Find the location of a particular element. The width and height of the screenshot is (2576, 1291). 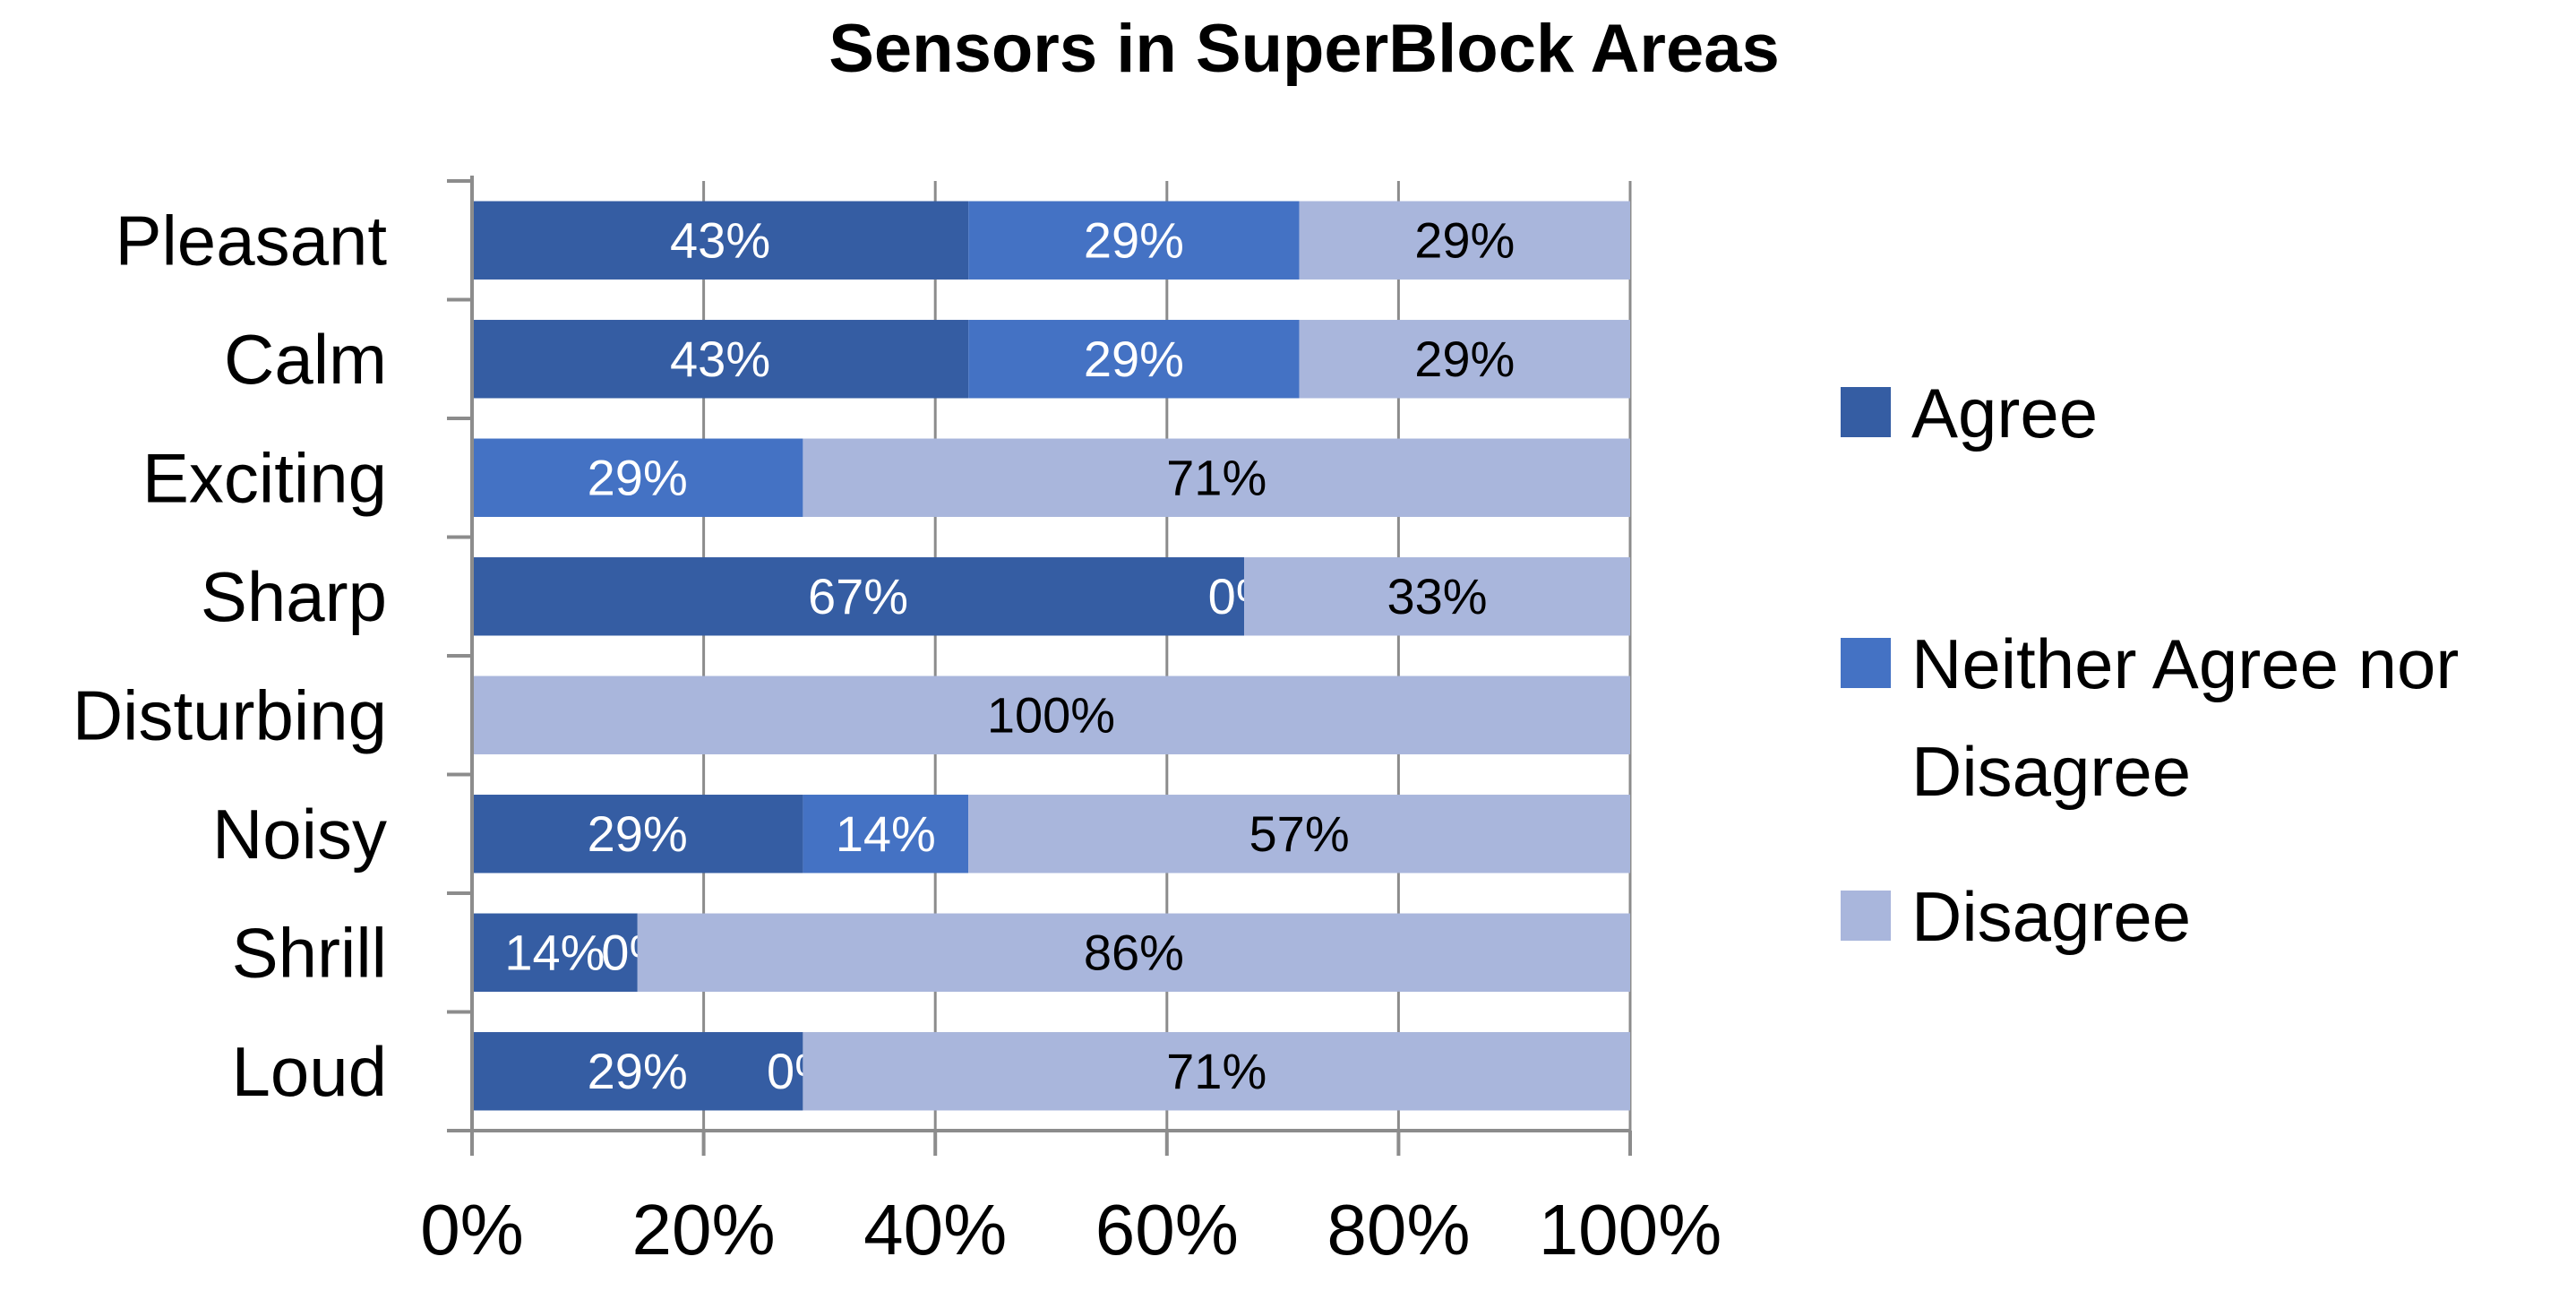

x-tick-labels: 0% 20% 40% 60% 80% 100% is located at coordinates (1071, 1229).